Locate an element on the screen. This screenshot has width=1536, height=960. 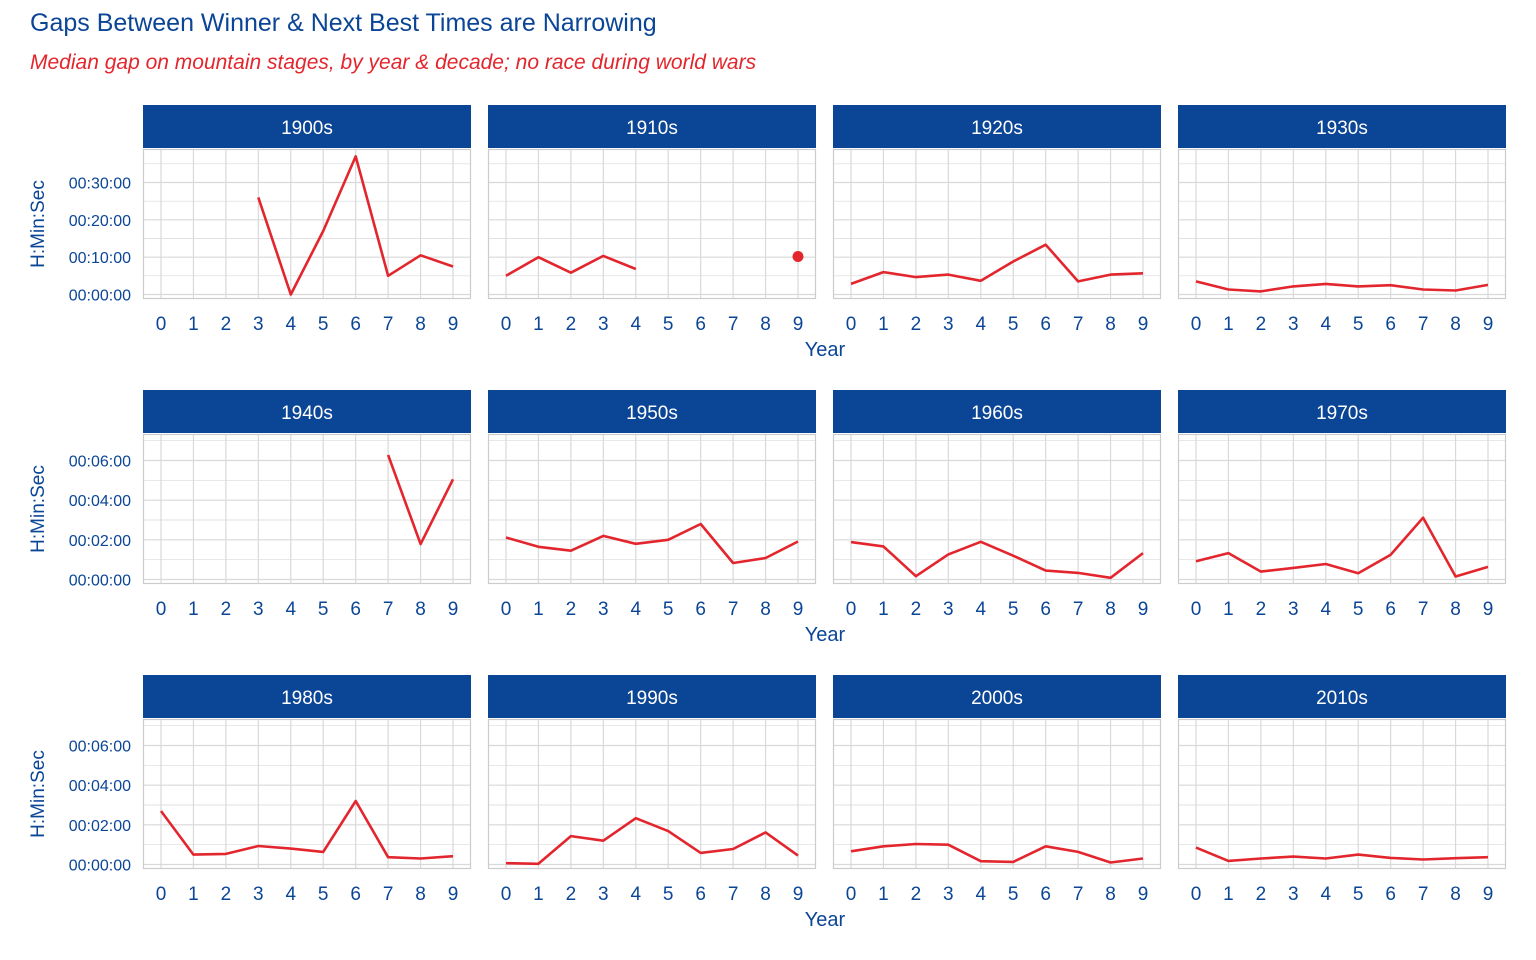
y-tick-label: 00:20:00 is located at coordinates (100, 221).